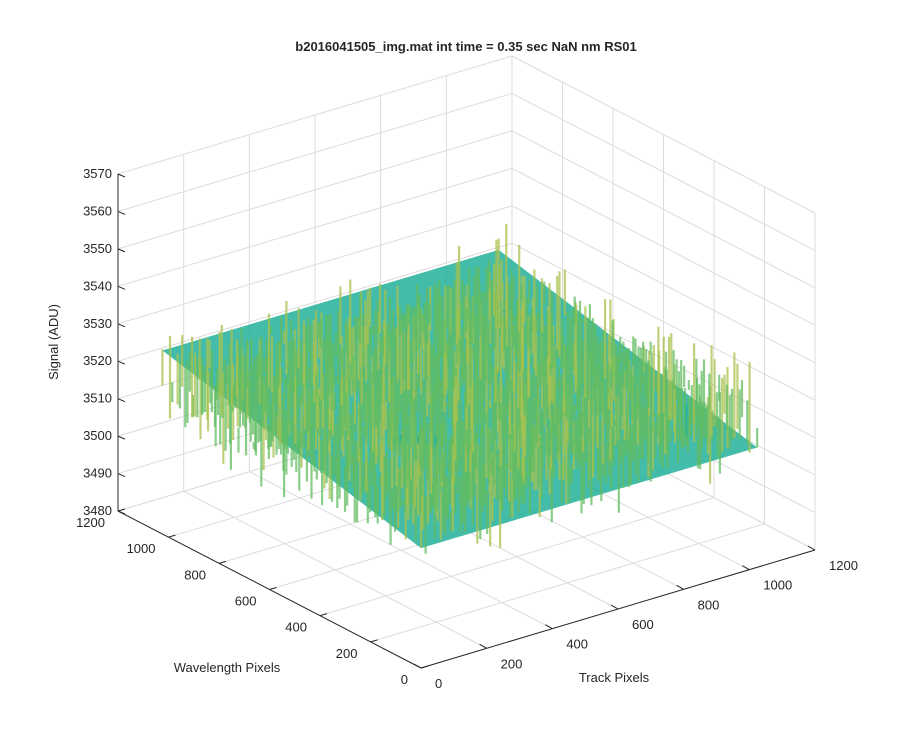 Image resolution: width=900 pixels, height=750 pixels. What do you see at coordinates (97, 323) in the screenshot?
I see `z-tick-label: 3530` at bounding box center [97, 323].